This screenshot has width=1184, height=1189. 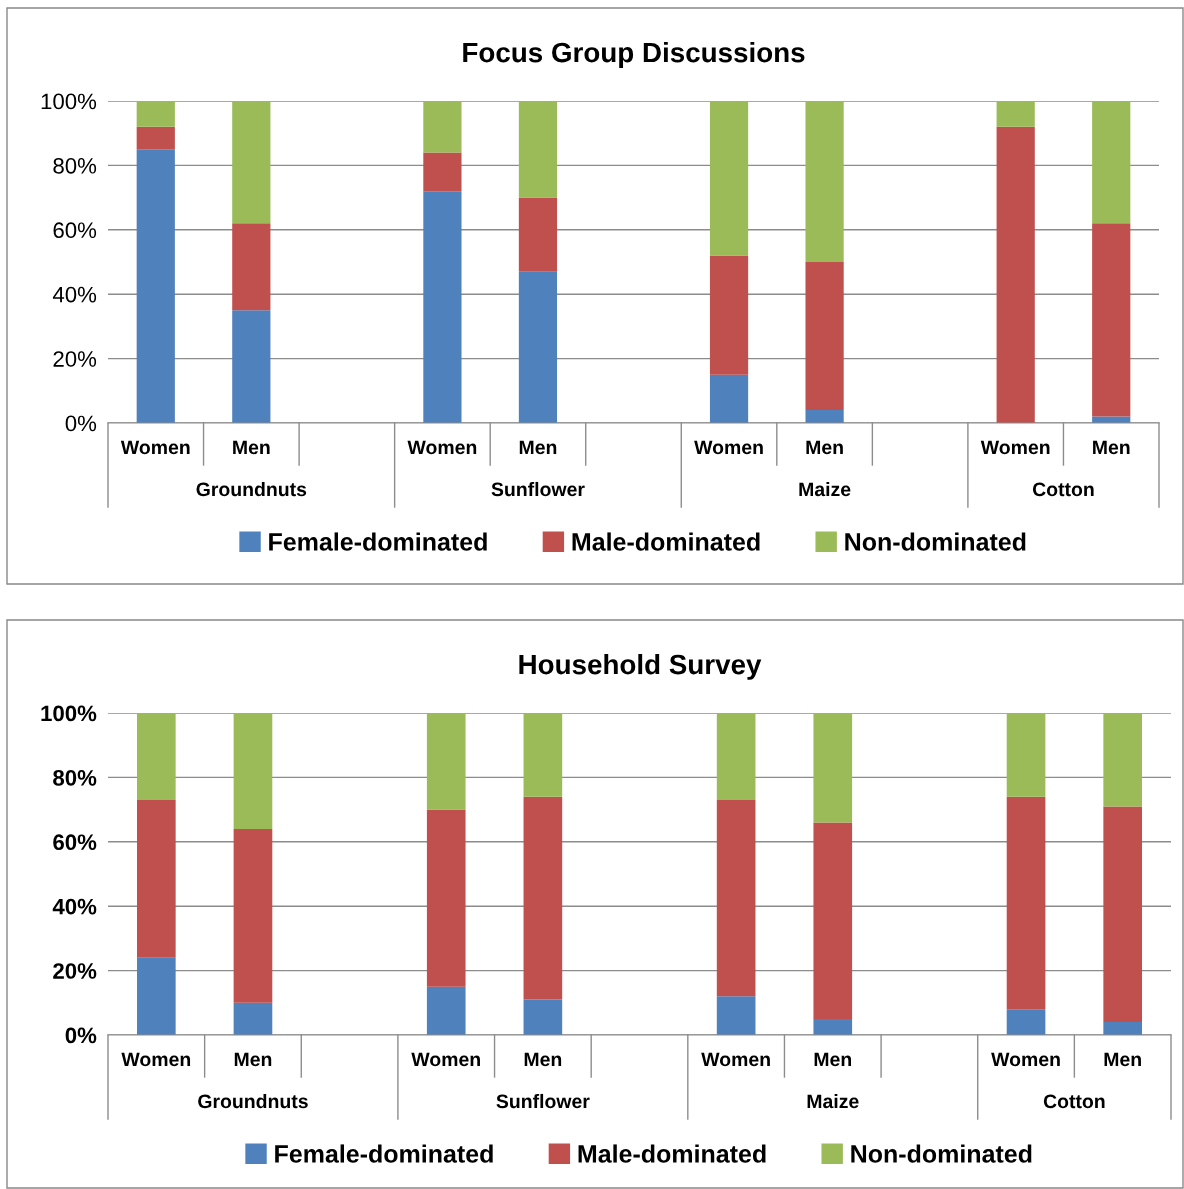 I want to click on chart-title: Focus Group Discussions, so click(x=634, y=54).